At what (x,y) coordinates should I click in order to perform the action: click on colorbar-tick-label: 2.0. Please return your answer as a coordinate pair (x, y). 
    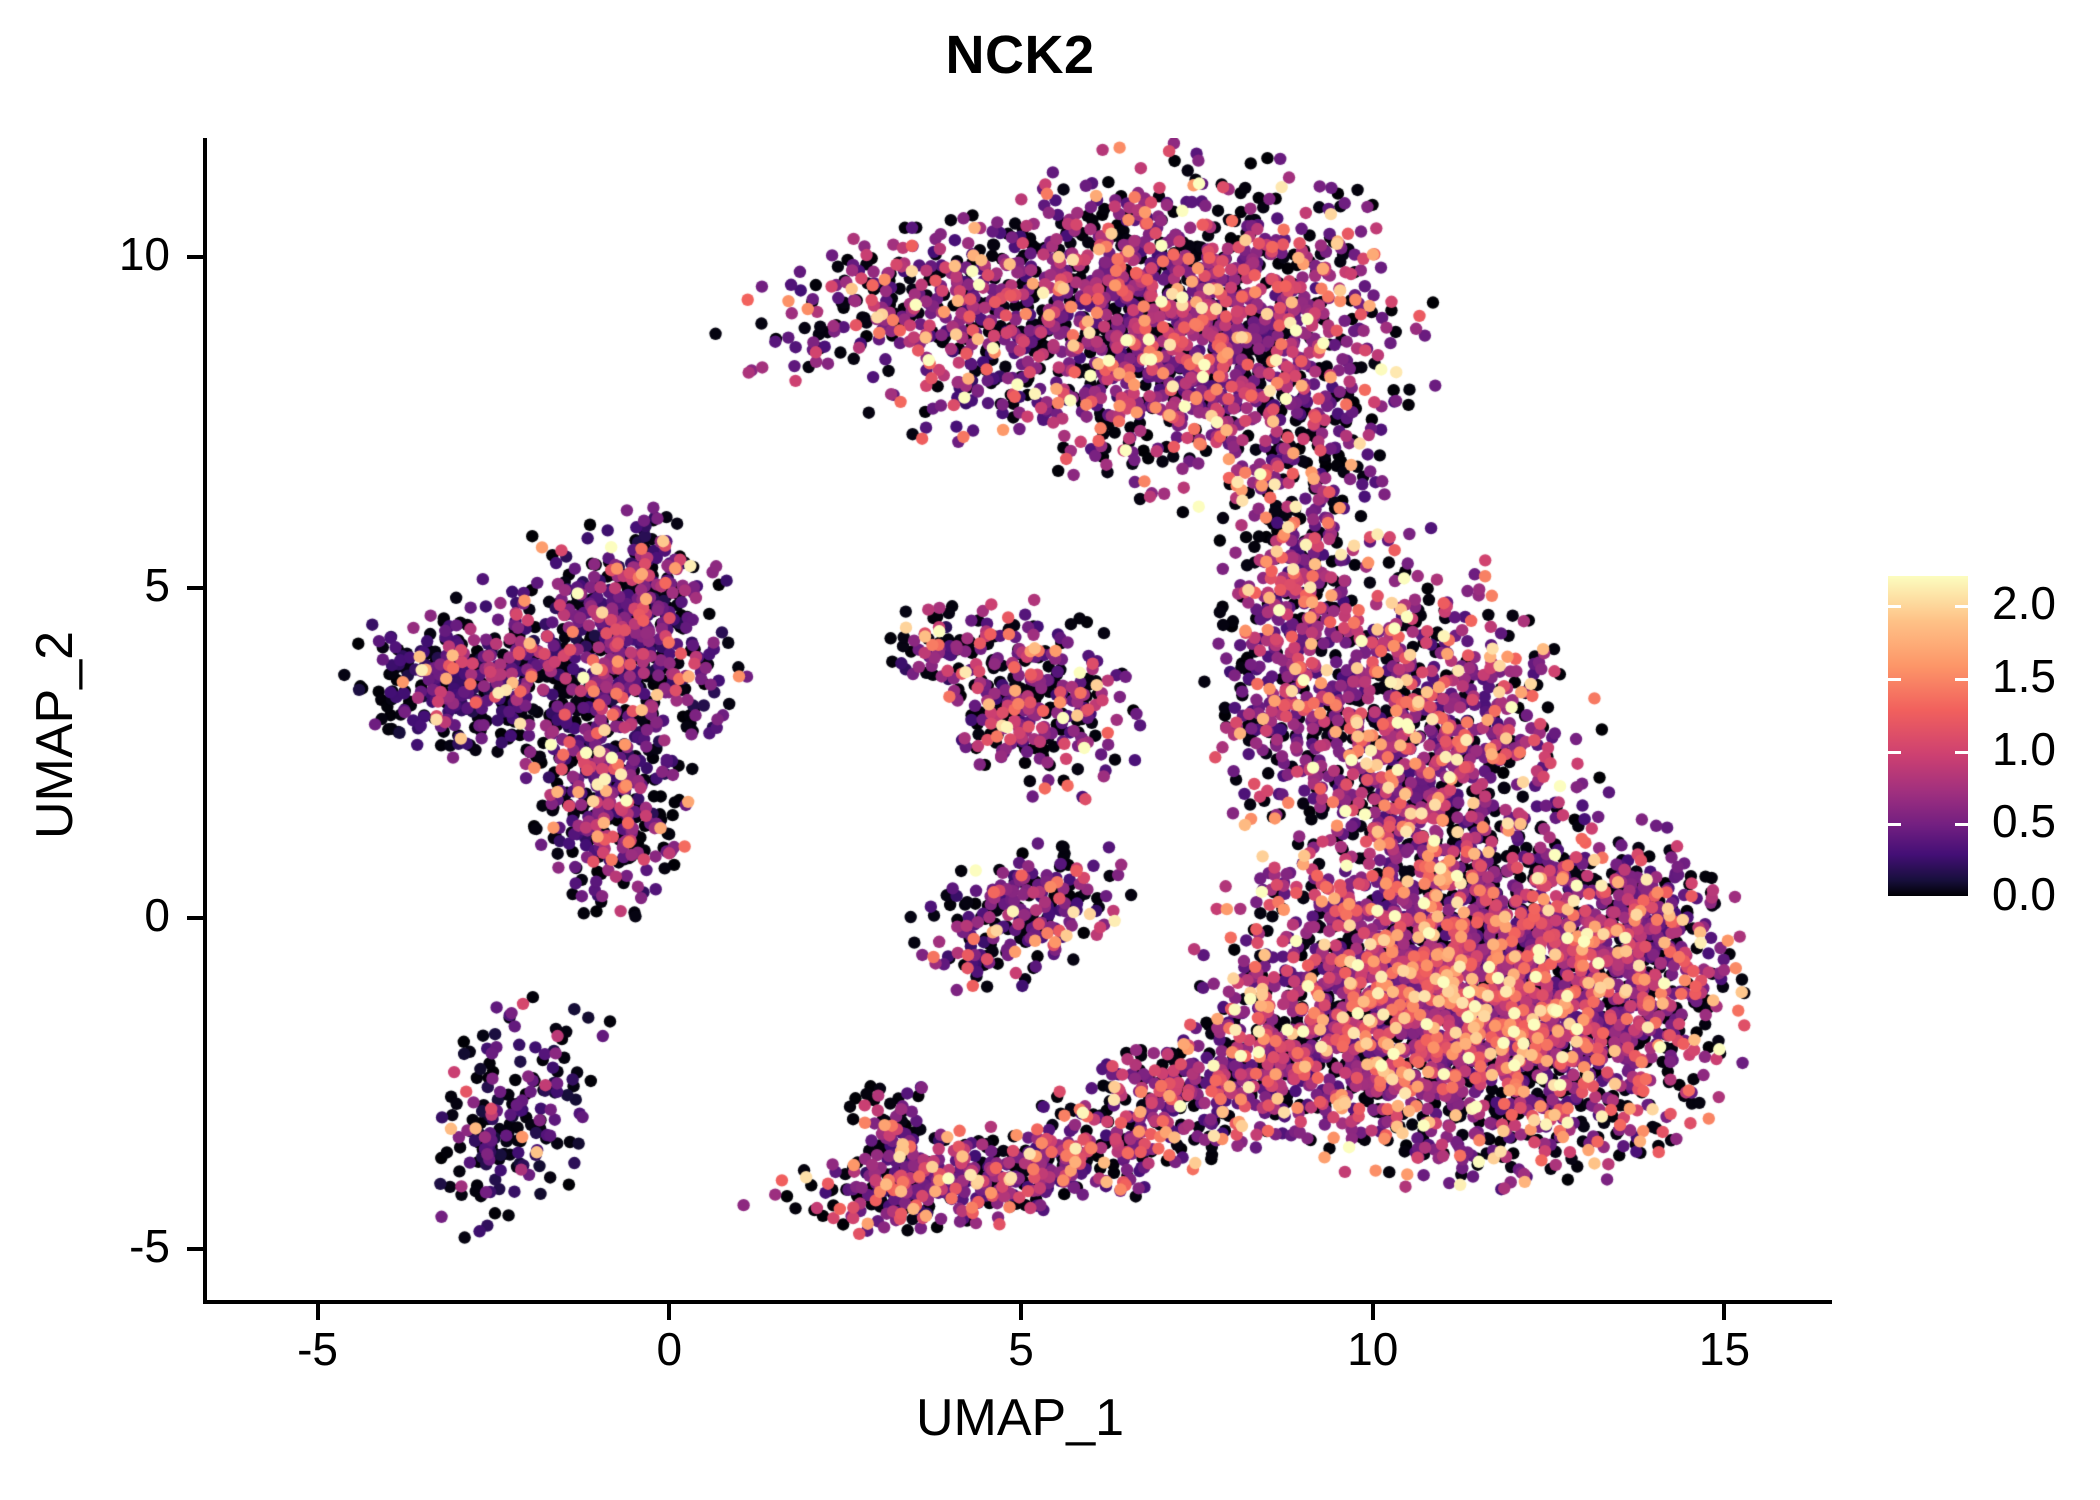
    Looking at the image, I should click on (2024, 603).